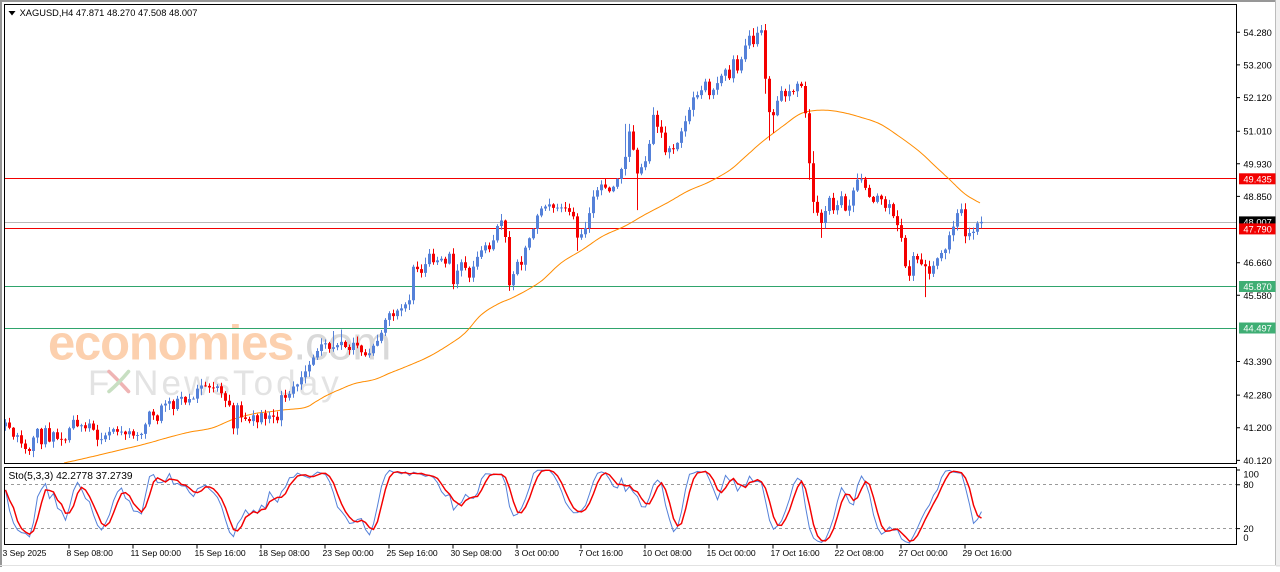  Describe the element at coordinates (284, 553) in the screenshot. I see `svg-text: 18 Sep 08:00` at that location.